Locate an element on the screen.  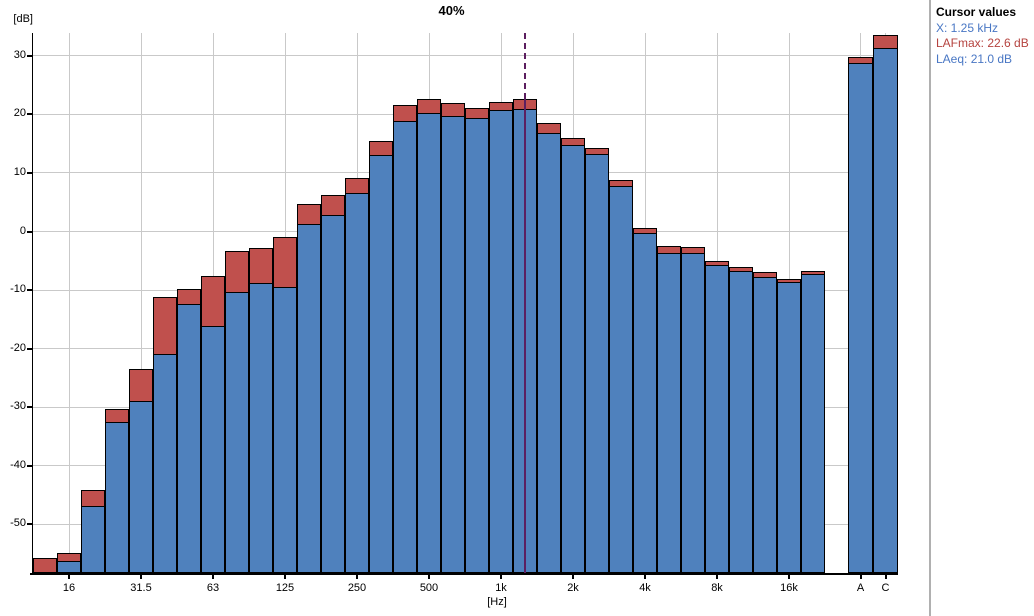
x-tick-label: 16k is located at coordinates (789, 588).